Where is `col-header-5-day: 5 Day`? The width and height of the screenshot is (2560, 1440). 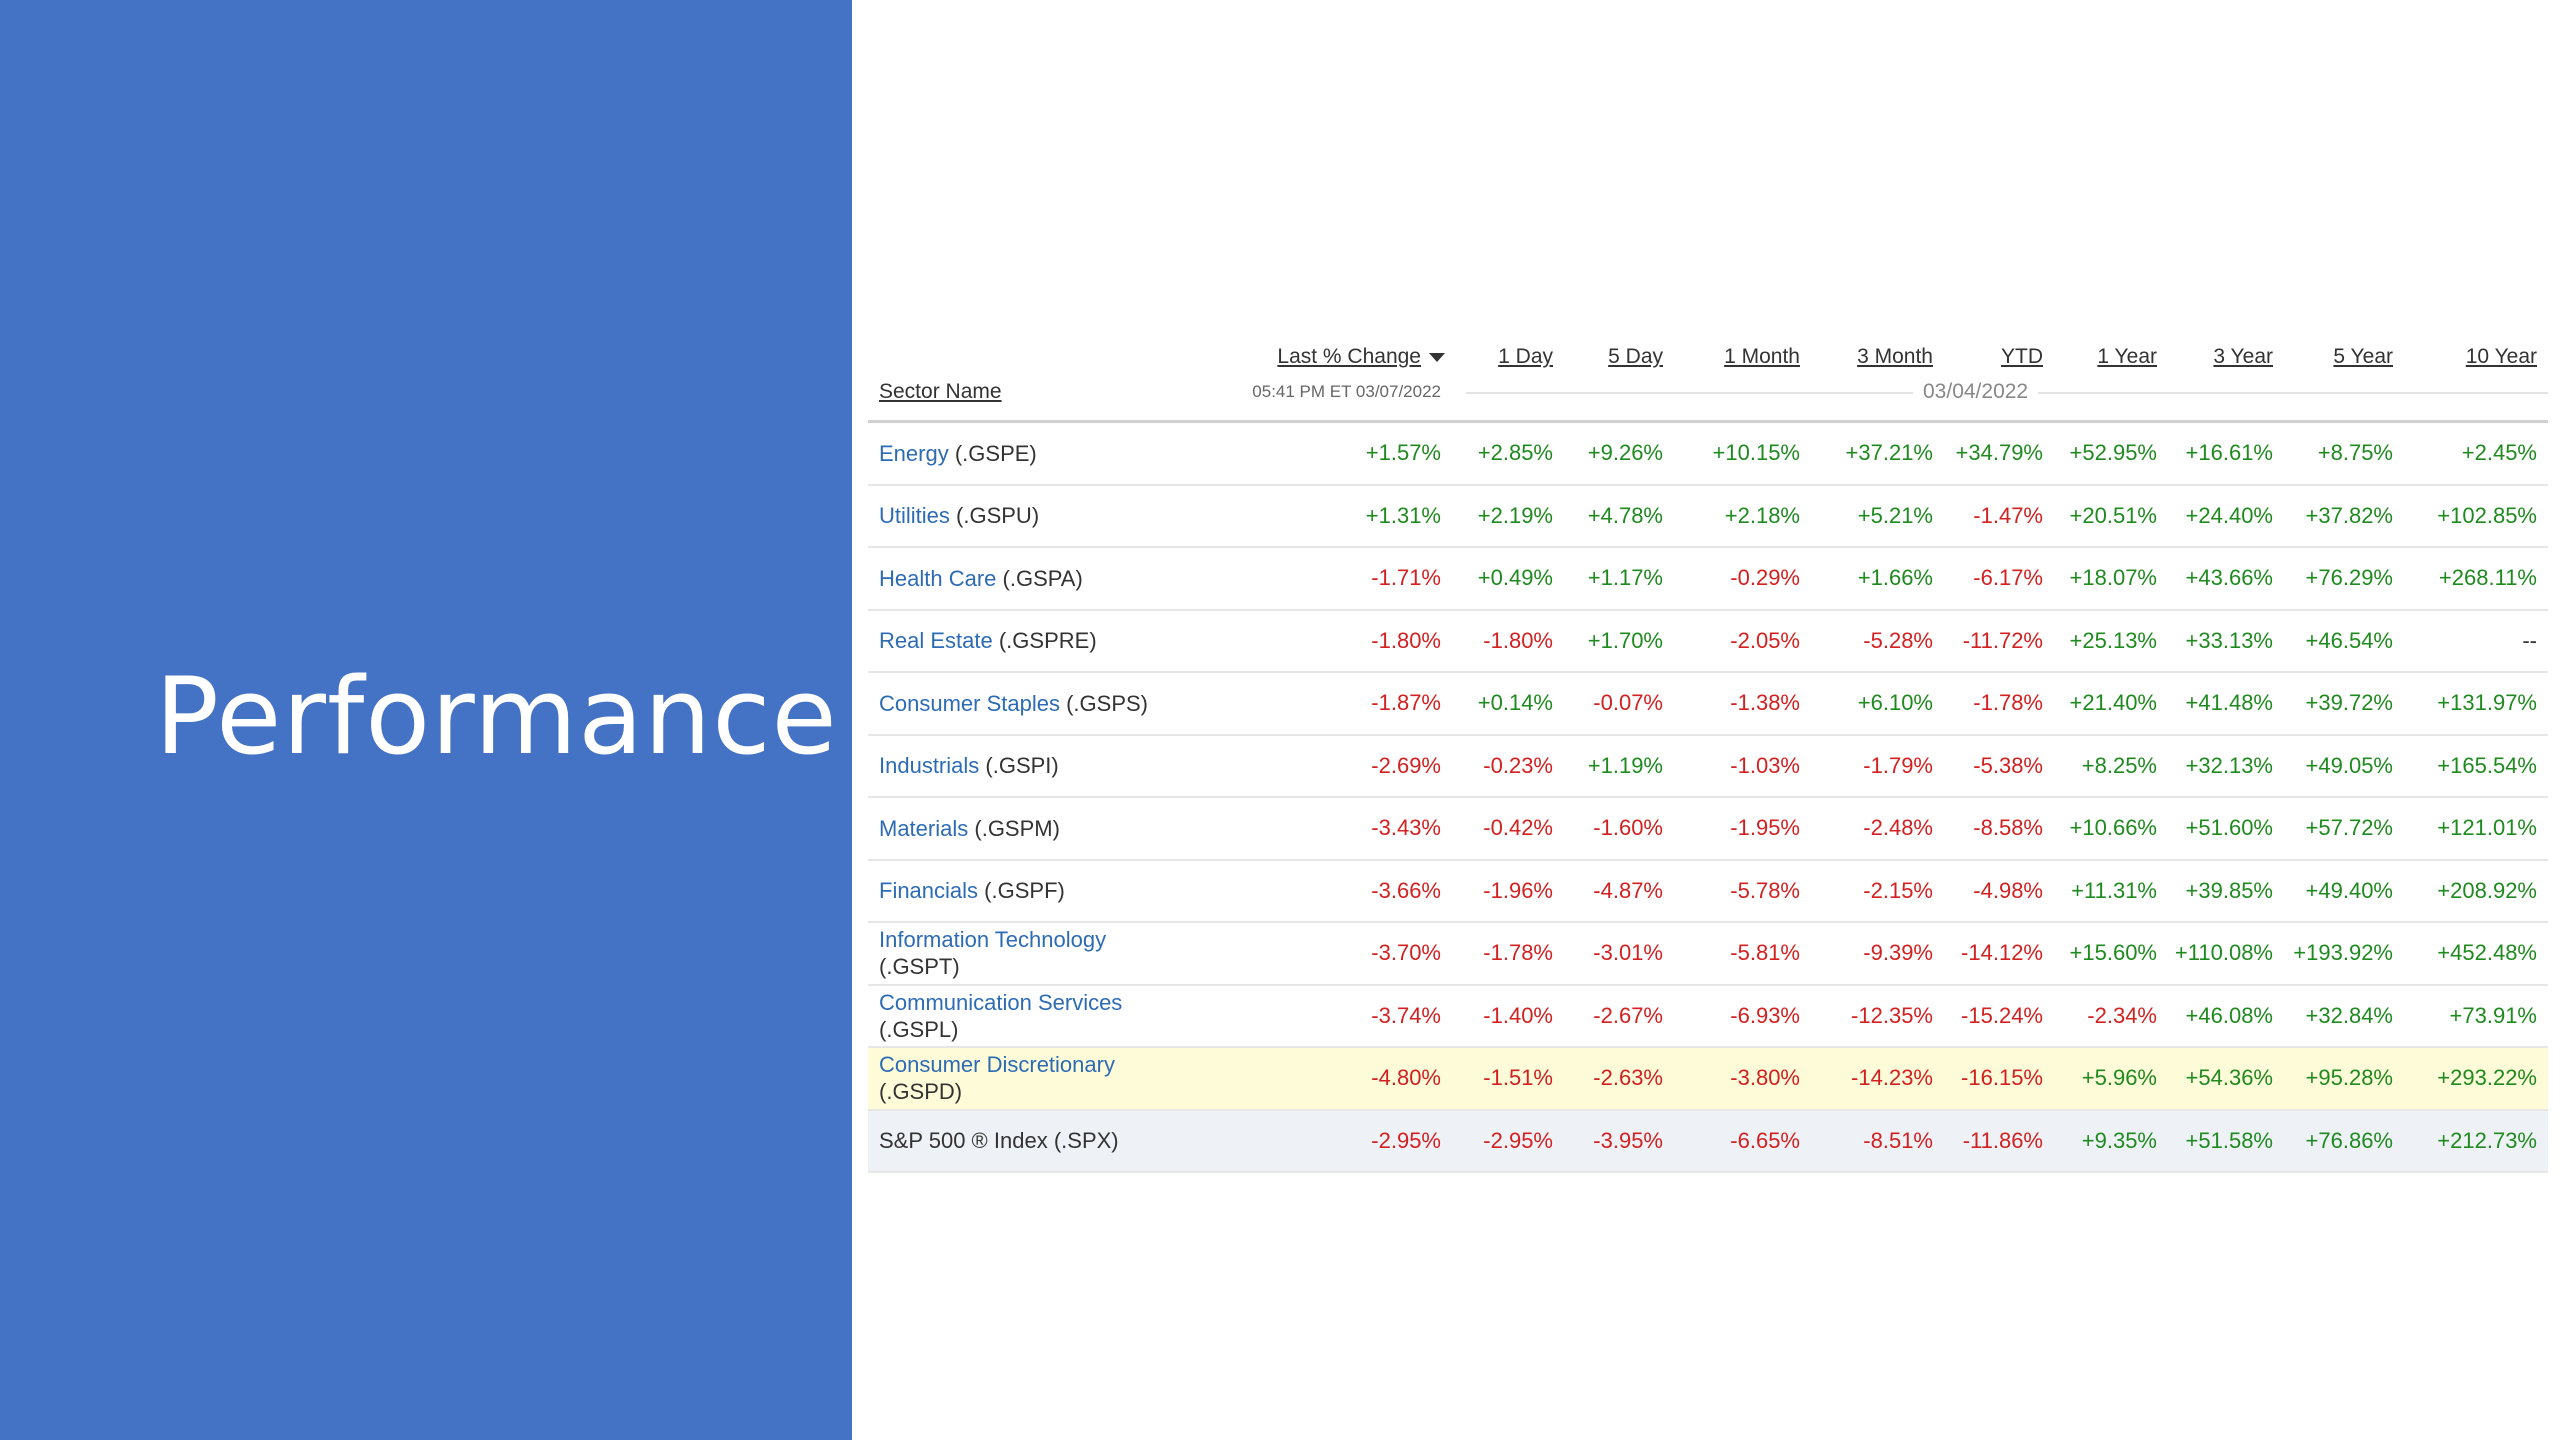
col-header-5-day: 5 Day is located at coordinates (1635, 356).